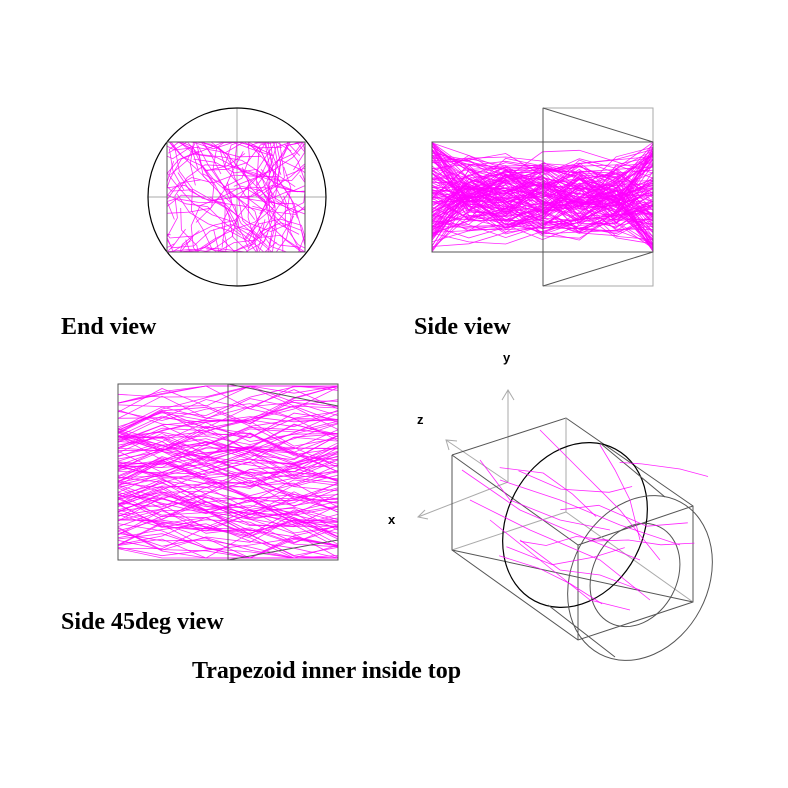 The image size is (788, 788). Describe the element at coordinates (477, 461) in the screenshot. I see `z-axis` at that location.